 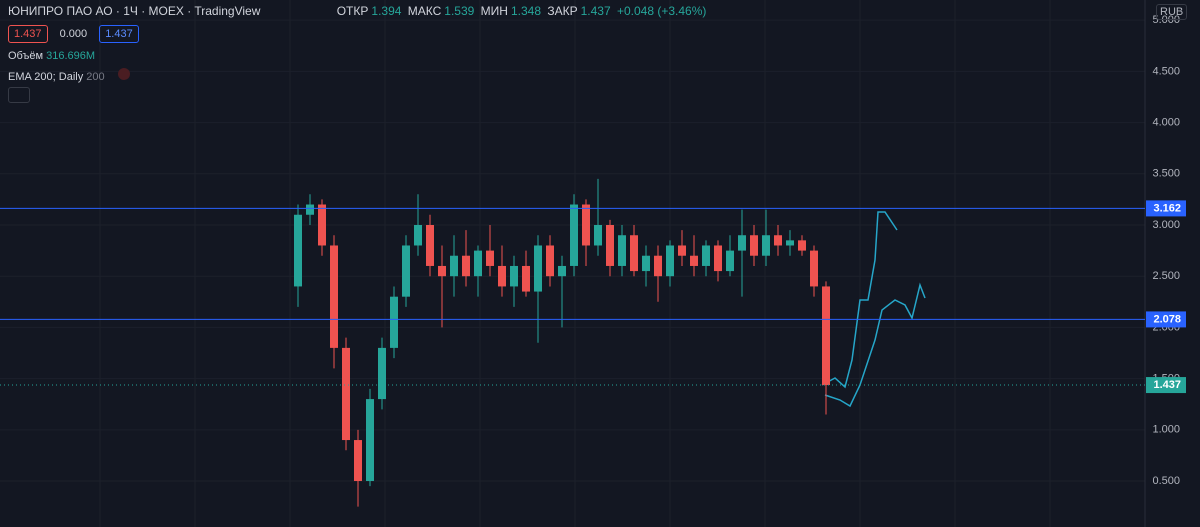 What do you see at coordinates (459, 11) in the screenshot?
I see `high: 1.539` at bounding box center [459, 11].